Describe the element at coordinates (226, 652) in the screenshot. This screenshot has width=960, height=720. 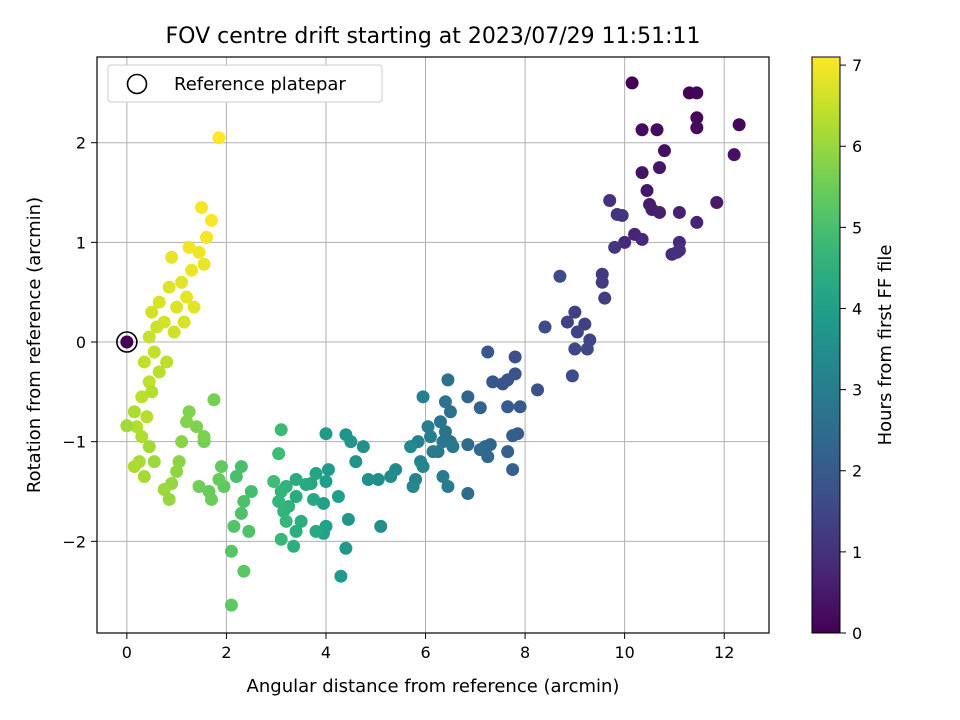
I see `x-tick-label: 2` at that location.